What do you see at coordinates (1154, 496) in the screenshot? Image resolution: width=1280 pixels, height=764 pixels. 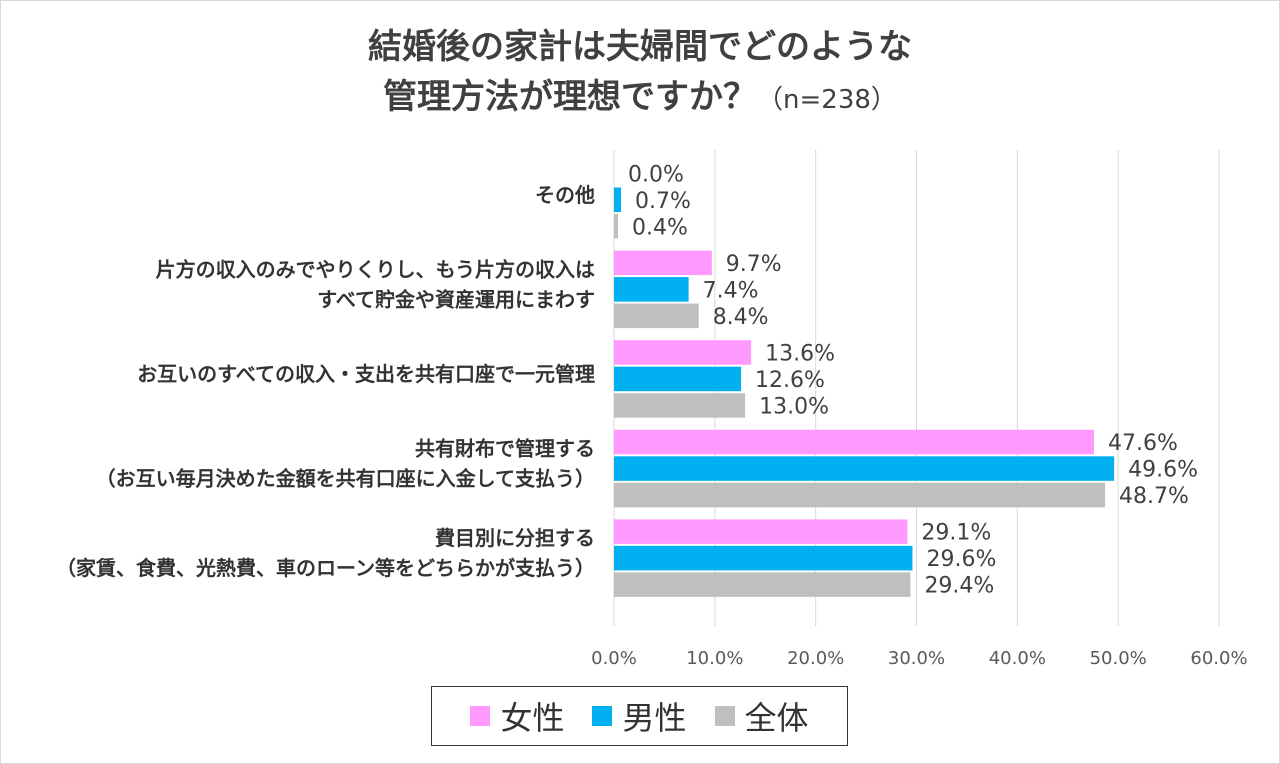 I see `data-label: 48.7%` at bounding box center [1154, 496].